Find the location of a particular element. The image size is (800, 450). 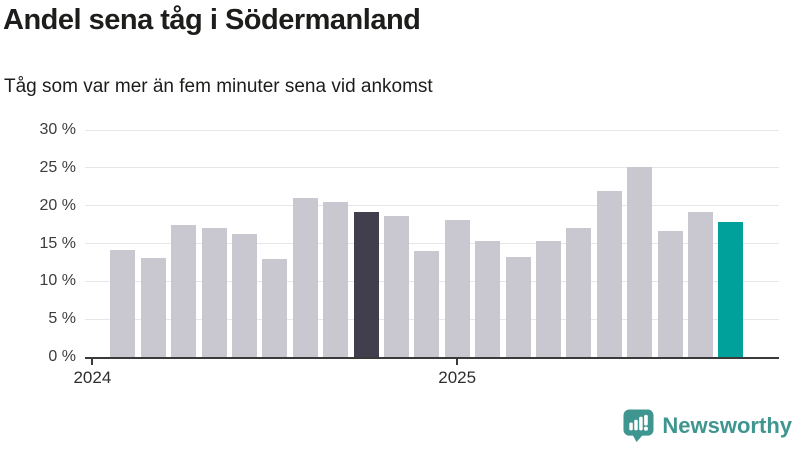

newsworthy-badge-icon is located at coordinates (638, 425).